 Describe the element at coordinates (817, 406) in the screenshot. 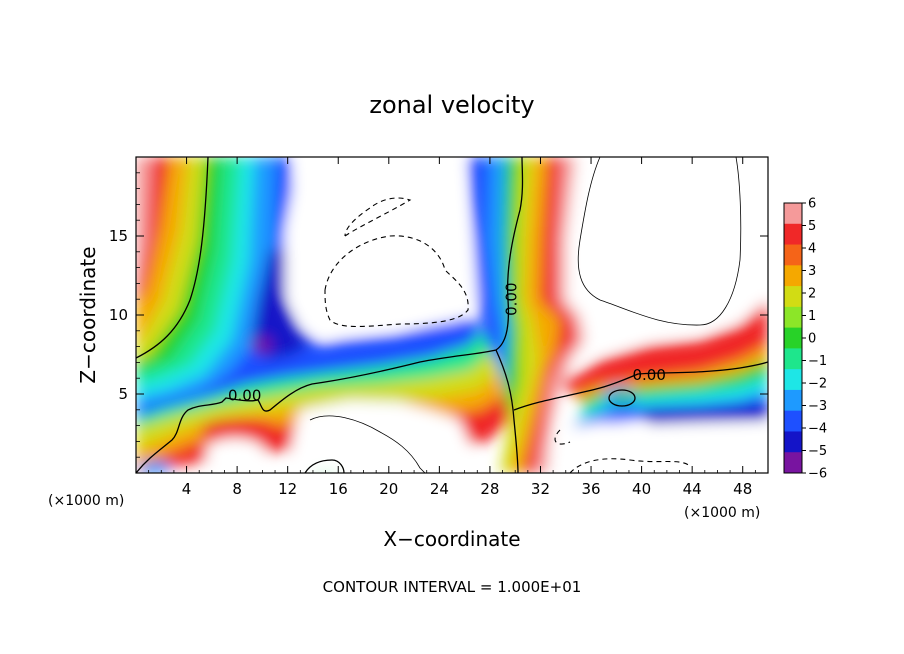

I see `colorbar-label: −3` at that location.